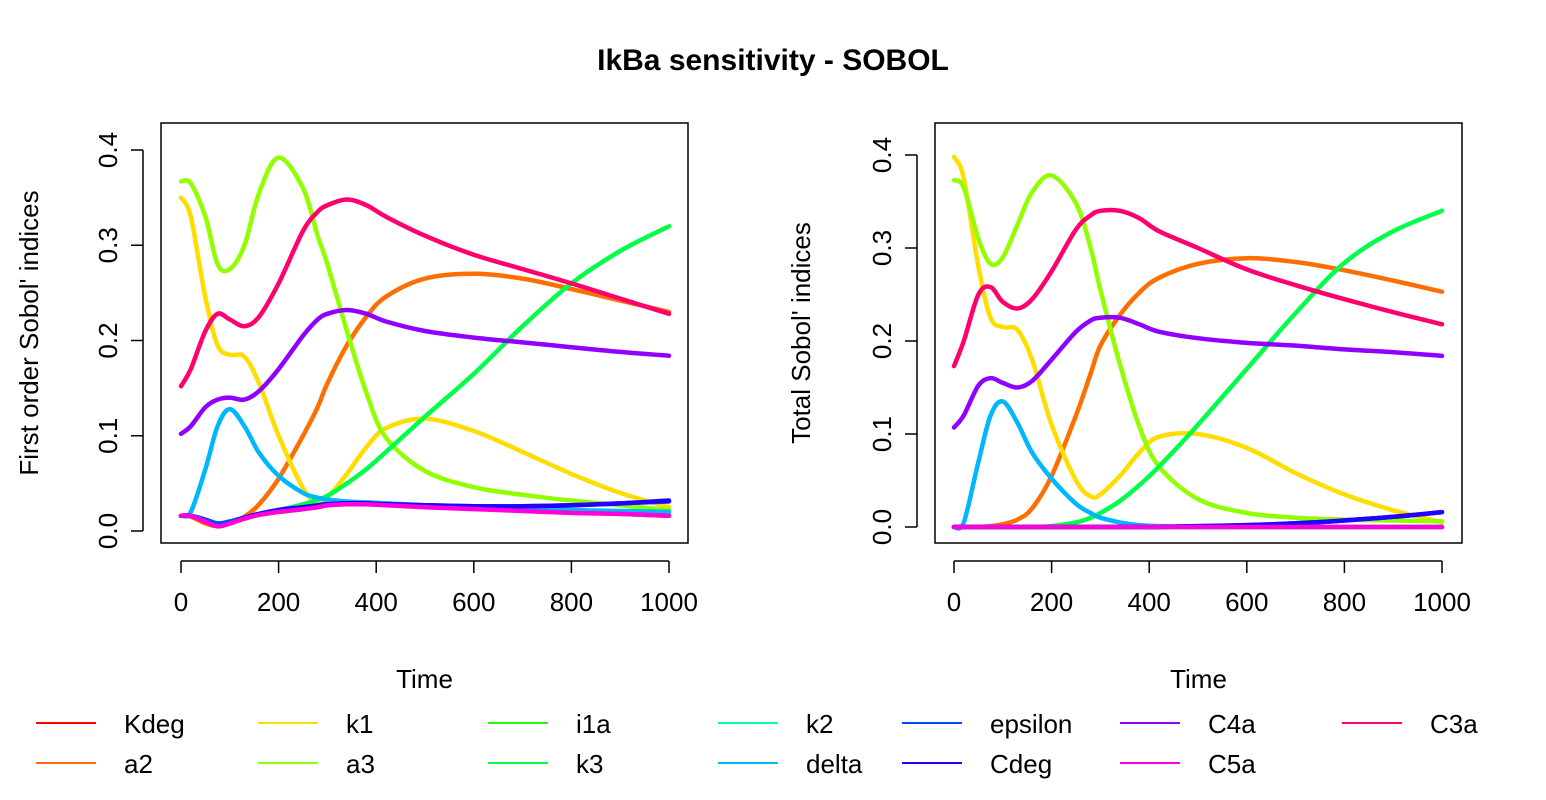  What do you see at coordinates (154, 724) in the screenshot?
I see `legend-label: Kdeg` at bounding box center [154, 724].